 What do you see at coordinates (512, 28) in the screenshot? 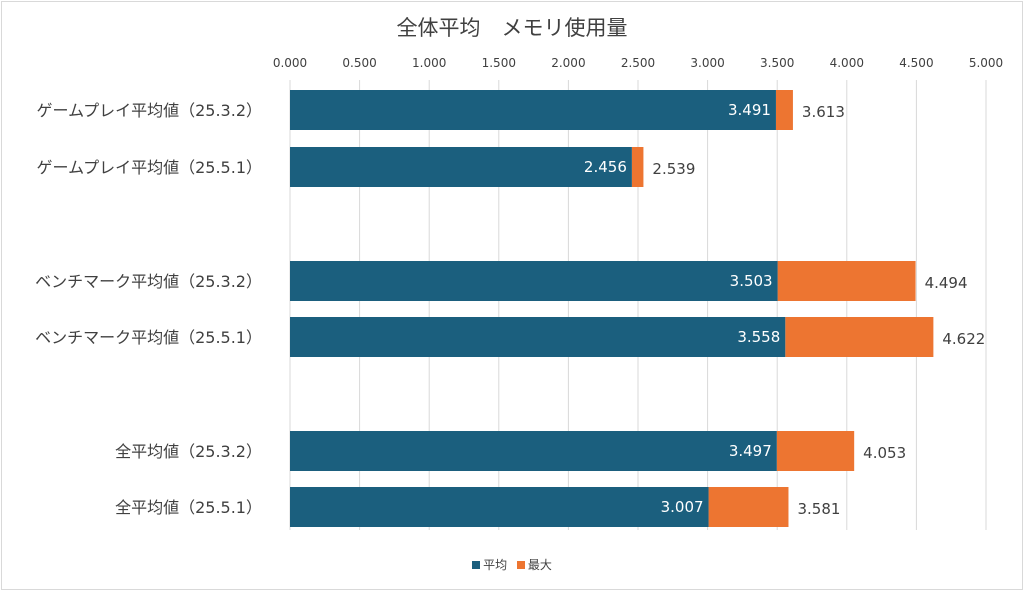
I see `chart-title: 全体平均 メモリ使用量` at bounding box center [512, 28].